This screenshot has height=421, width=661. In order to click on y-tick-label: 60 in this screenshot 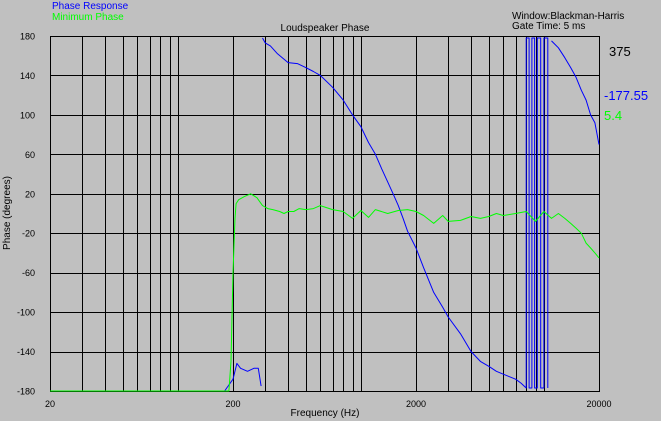, I will do `click(30, 155)`.